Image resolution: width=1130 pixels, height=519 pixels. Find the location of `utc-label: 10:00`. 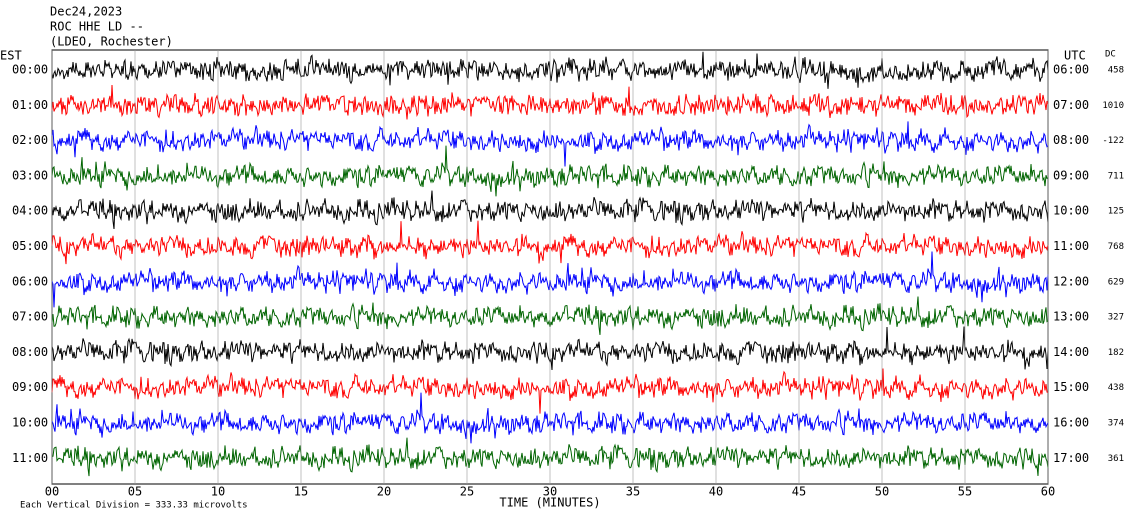

utc-label: 10:00 is located at coordinates (1071, 211).